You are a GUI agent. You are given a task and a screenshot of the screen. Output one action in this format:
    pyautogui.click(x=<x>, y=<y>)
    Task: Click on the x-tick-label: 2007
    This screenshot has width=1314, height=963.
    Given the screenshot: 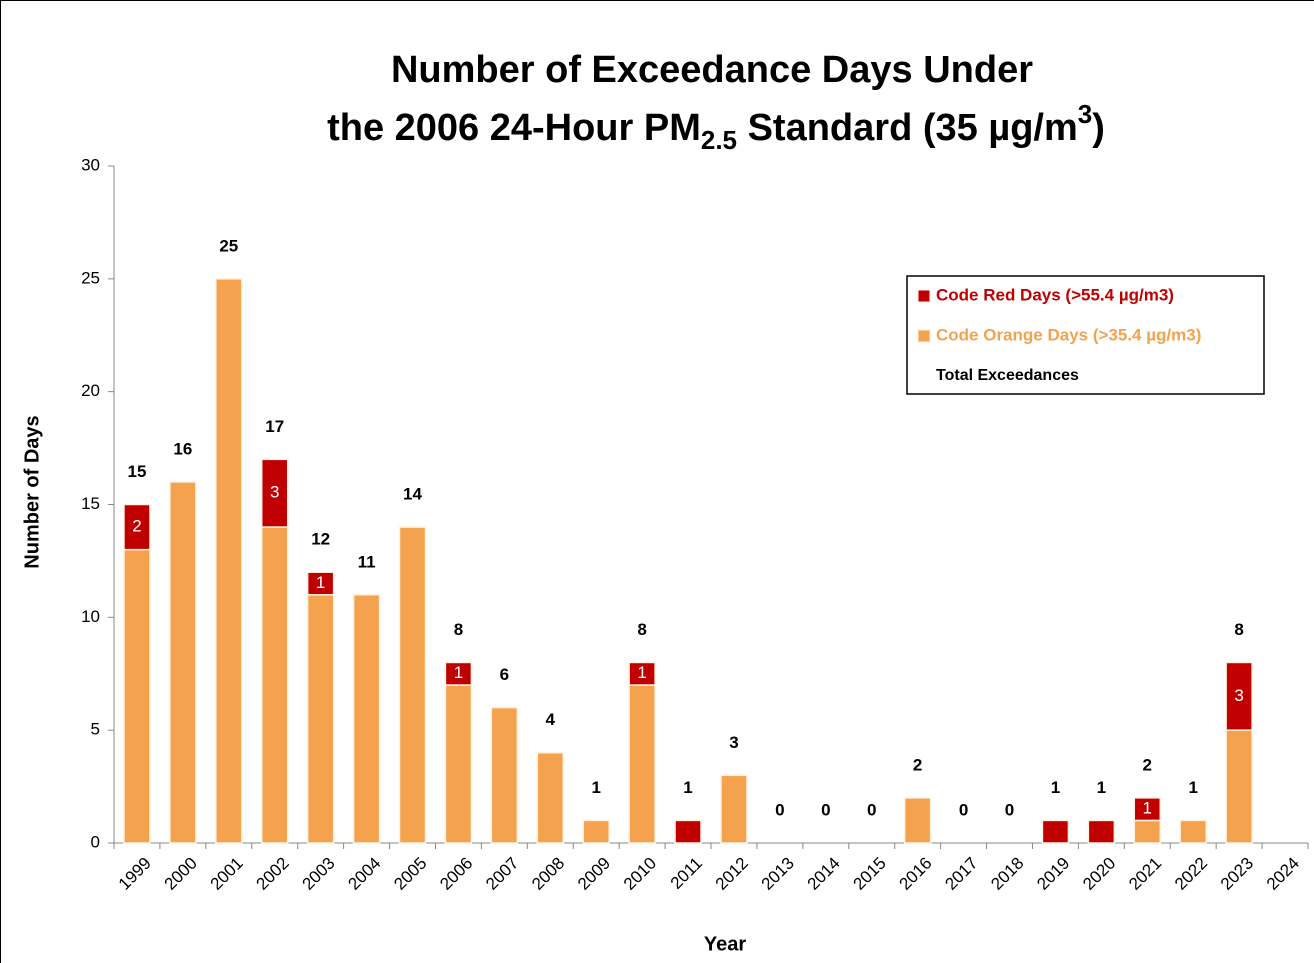 What is the action you would take?
    pyautogui.click(x=502, y=874)
    